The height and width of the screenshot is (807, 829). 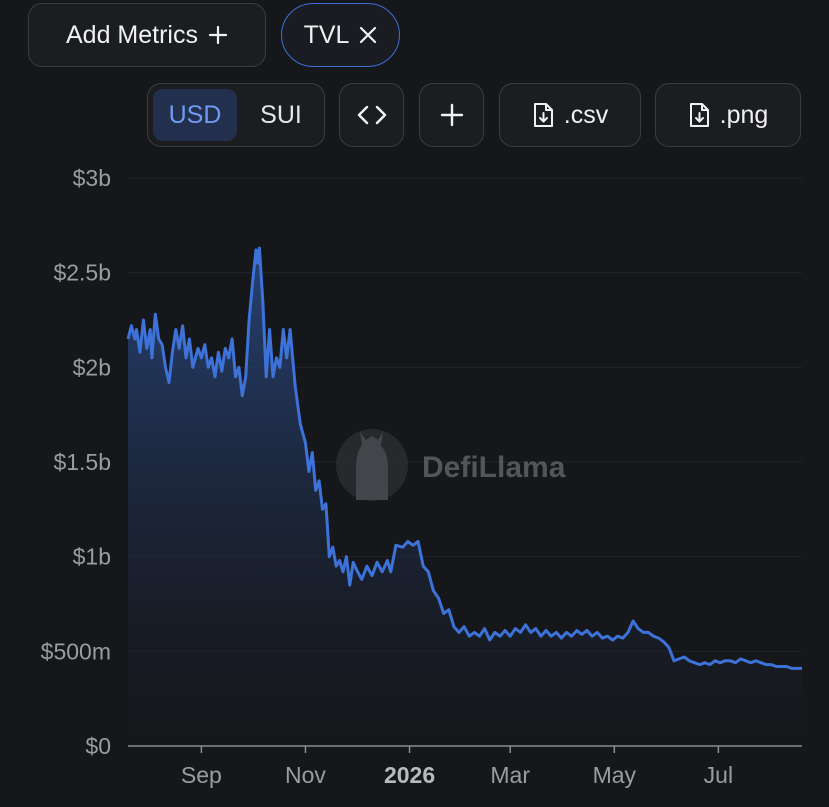 What do you see at coordinates (494, 467) in the screenshot?
I see `watermark-text: DefiLlama` at bounding box center [494, 467].